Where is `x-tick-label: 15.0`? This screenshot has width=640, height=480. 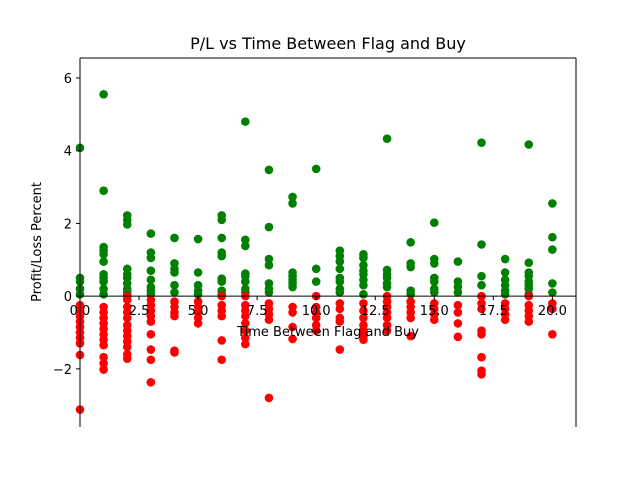 x-tick-label: 15.0 is located at coordinates (434, 311).